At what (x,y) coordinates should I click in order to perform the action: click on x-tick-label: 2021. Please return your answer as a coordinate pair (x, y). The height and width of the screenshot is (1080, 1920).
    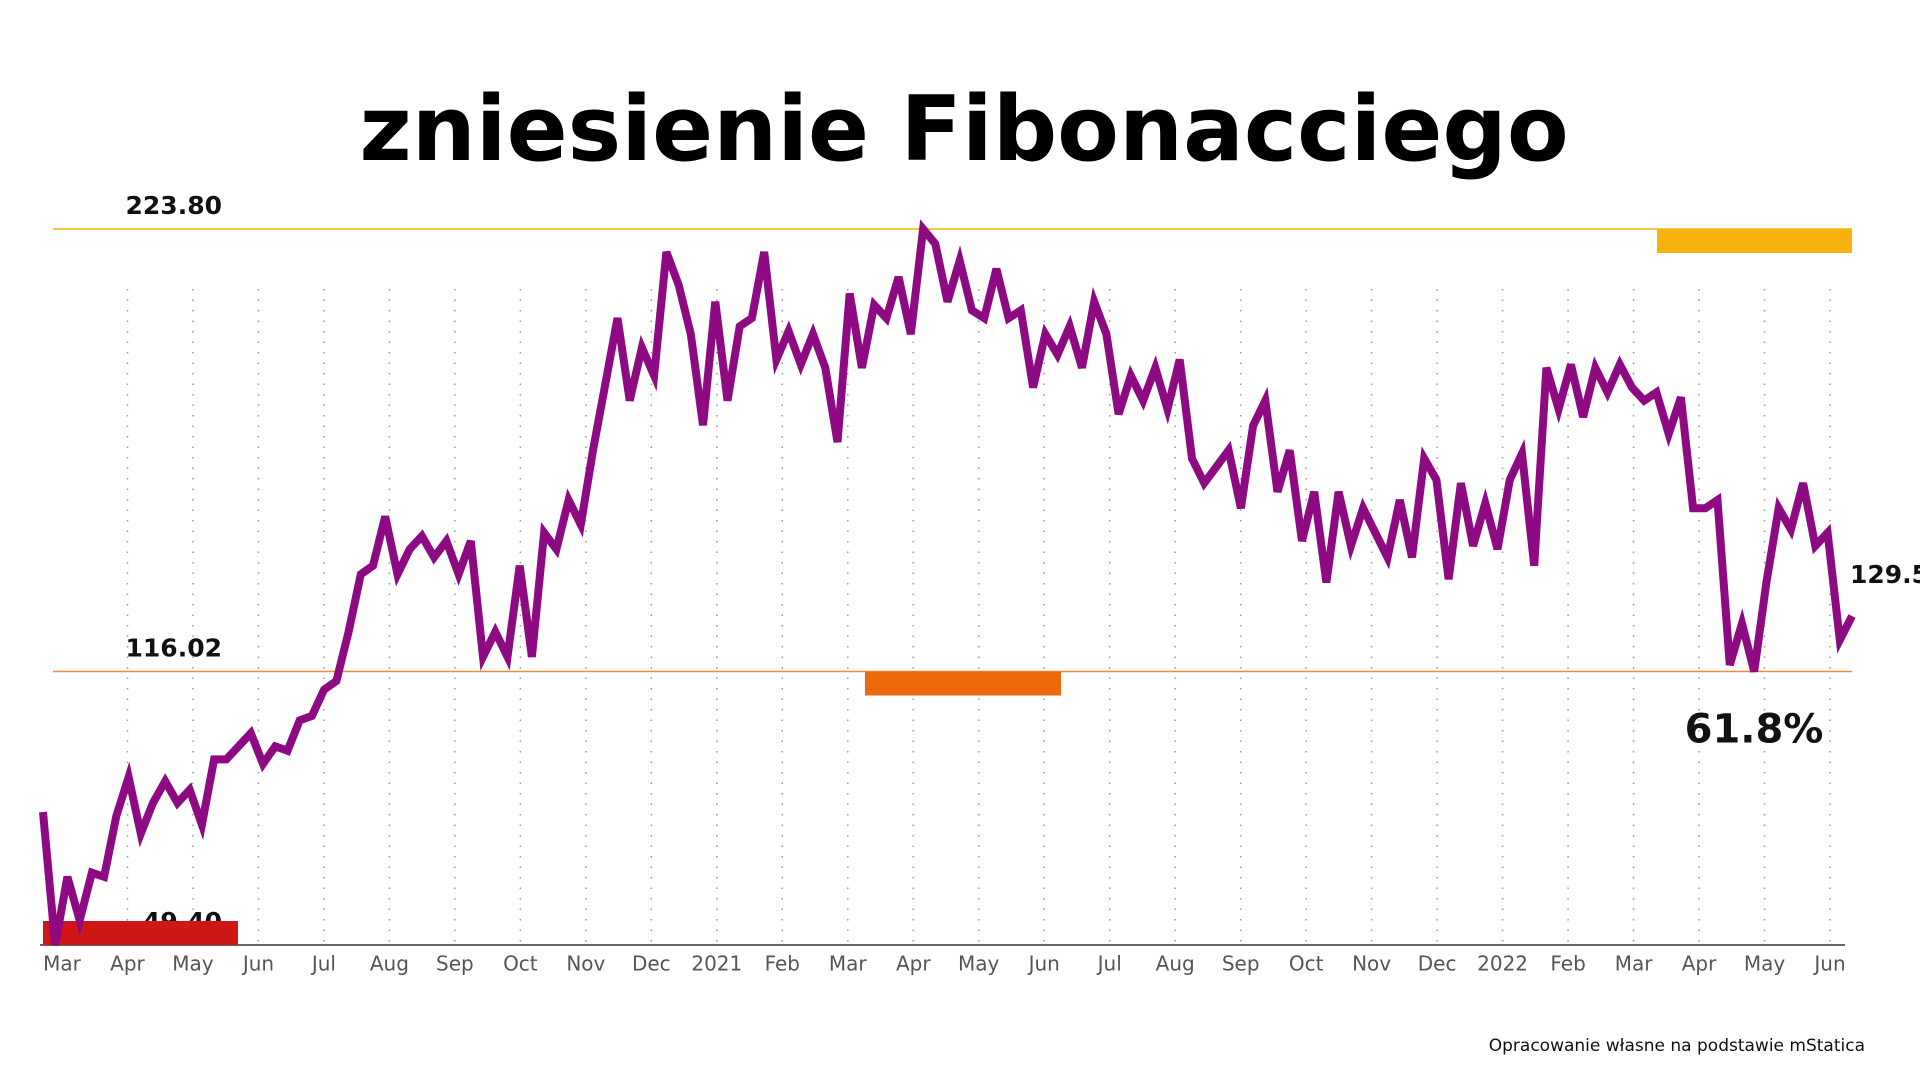
    Looking at the image, I should click on (716, 964).